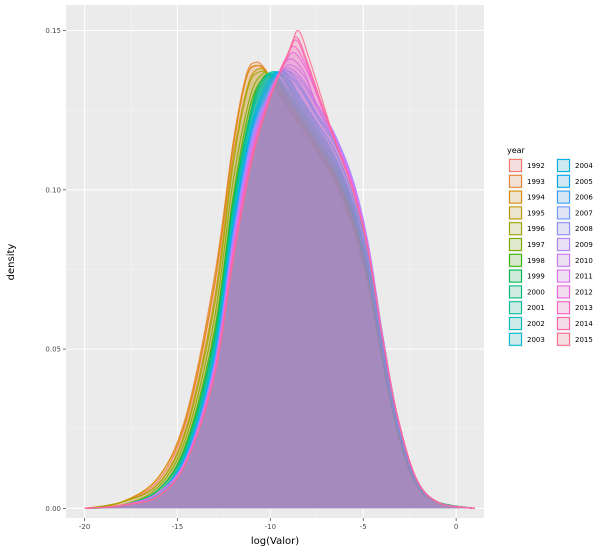 Image resolution: width=601 pixels, height=548 pixels. What do you see at coordinates (11, 262) in the screenshot?
I see `y-axis-title: density` at bounding box center [11, 262].